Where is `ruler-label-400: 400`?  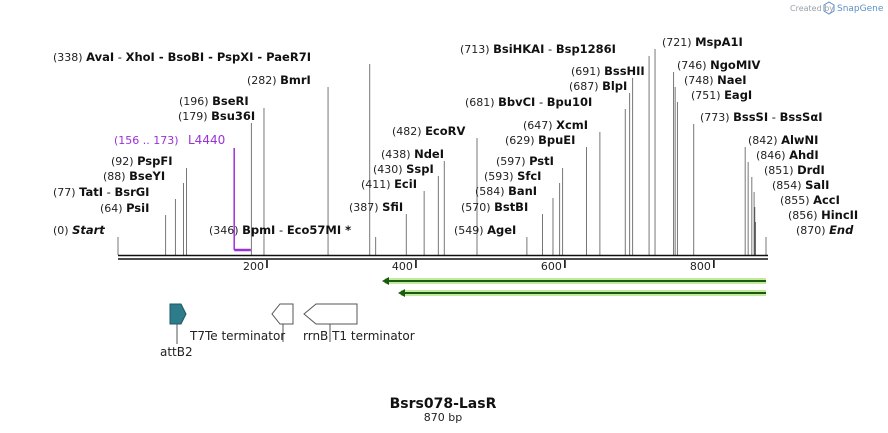
ruler-label-400: 400 is located at coordinates (402, 266).